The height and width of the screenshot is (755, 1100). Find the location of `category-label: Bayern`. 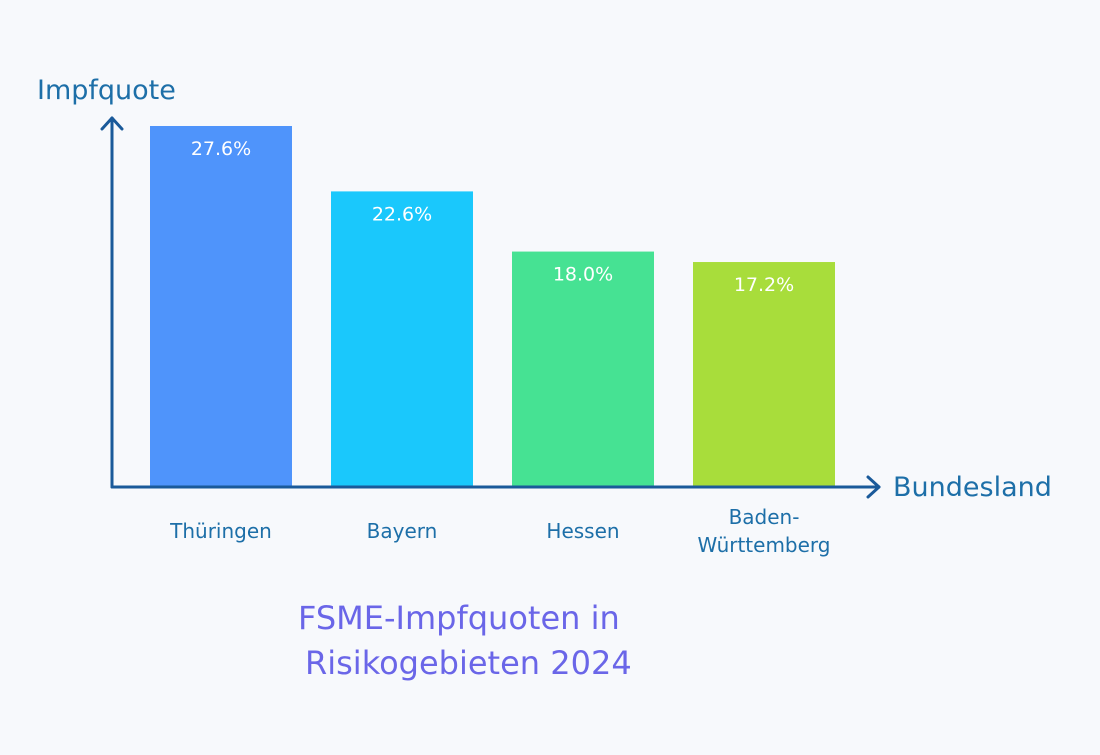

category-label: Bayern is located at coordinates (402, 531).